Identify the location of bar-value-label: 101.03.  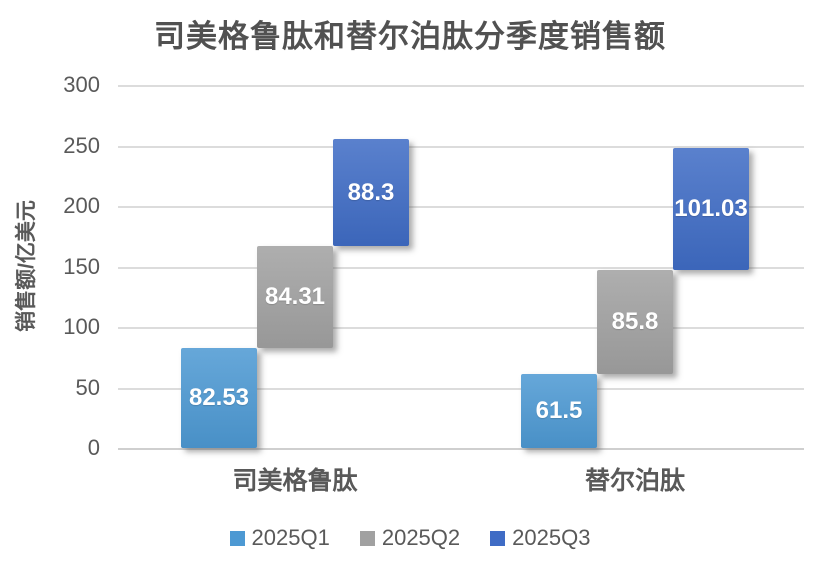
(711, 208).